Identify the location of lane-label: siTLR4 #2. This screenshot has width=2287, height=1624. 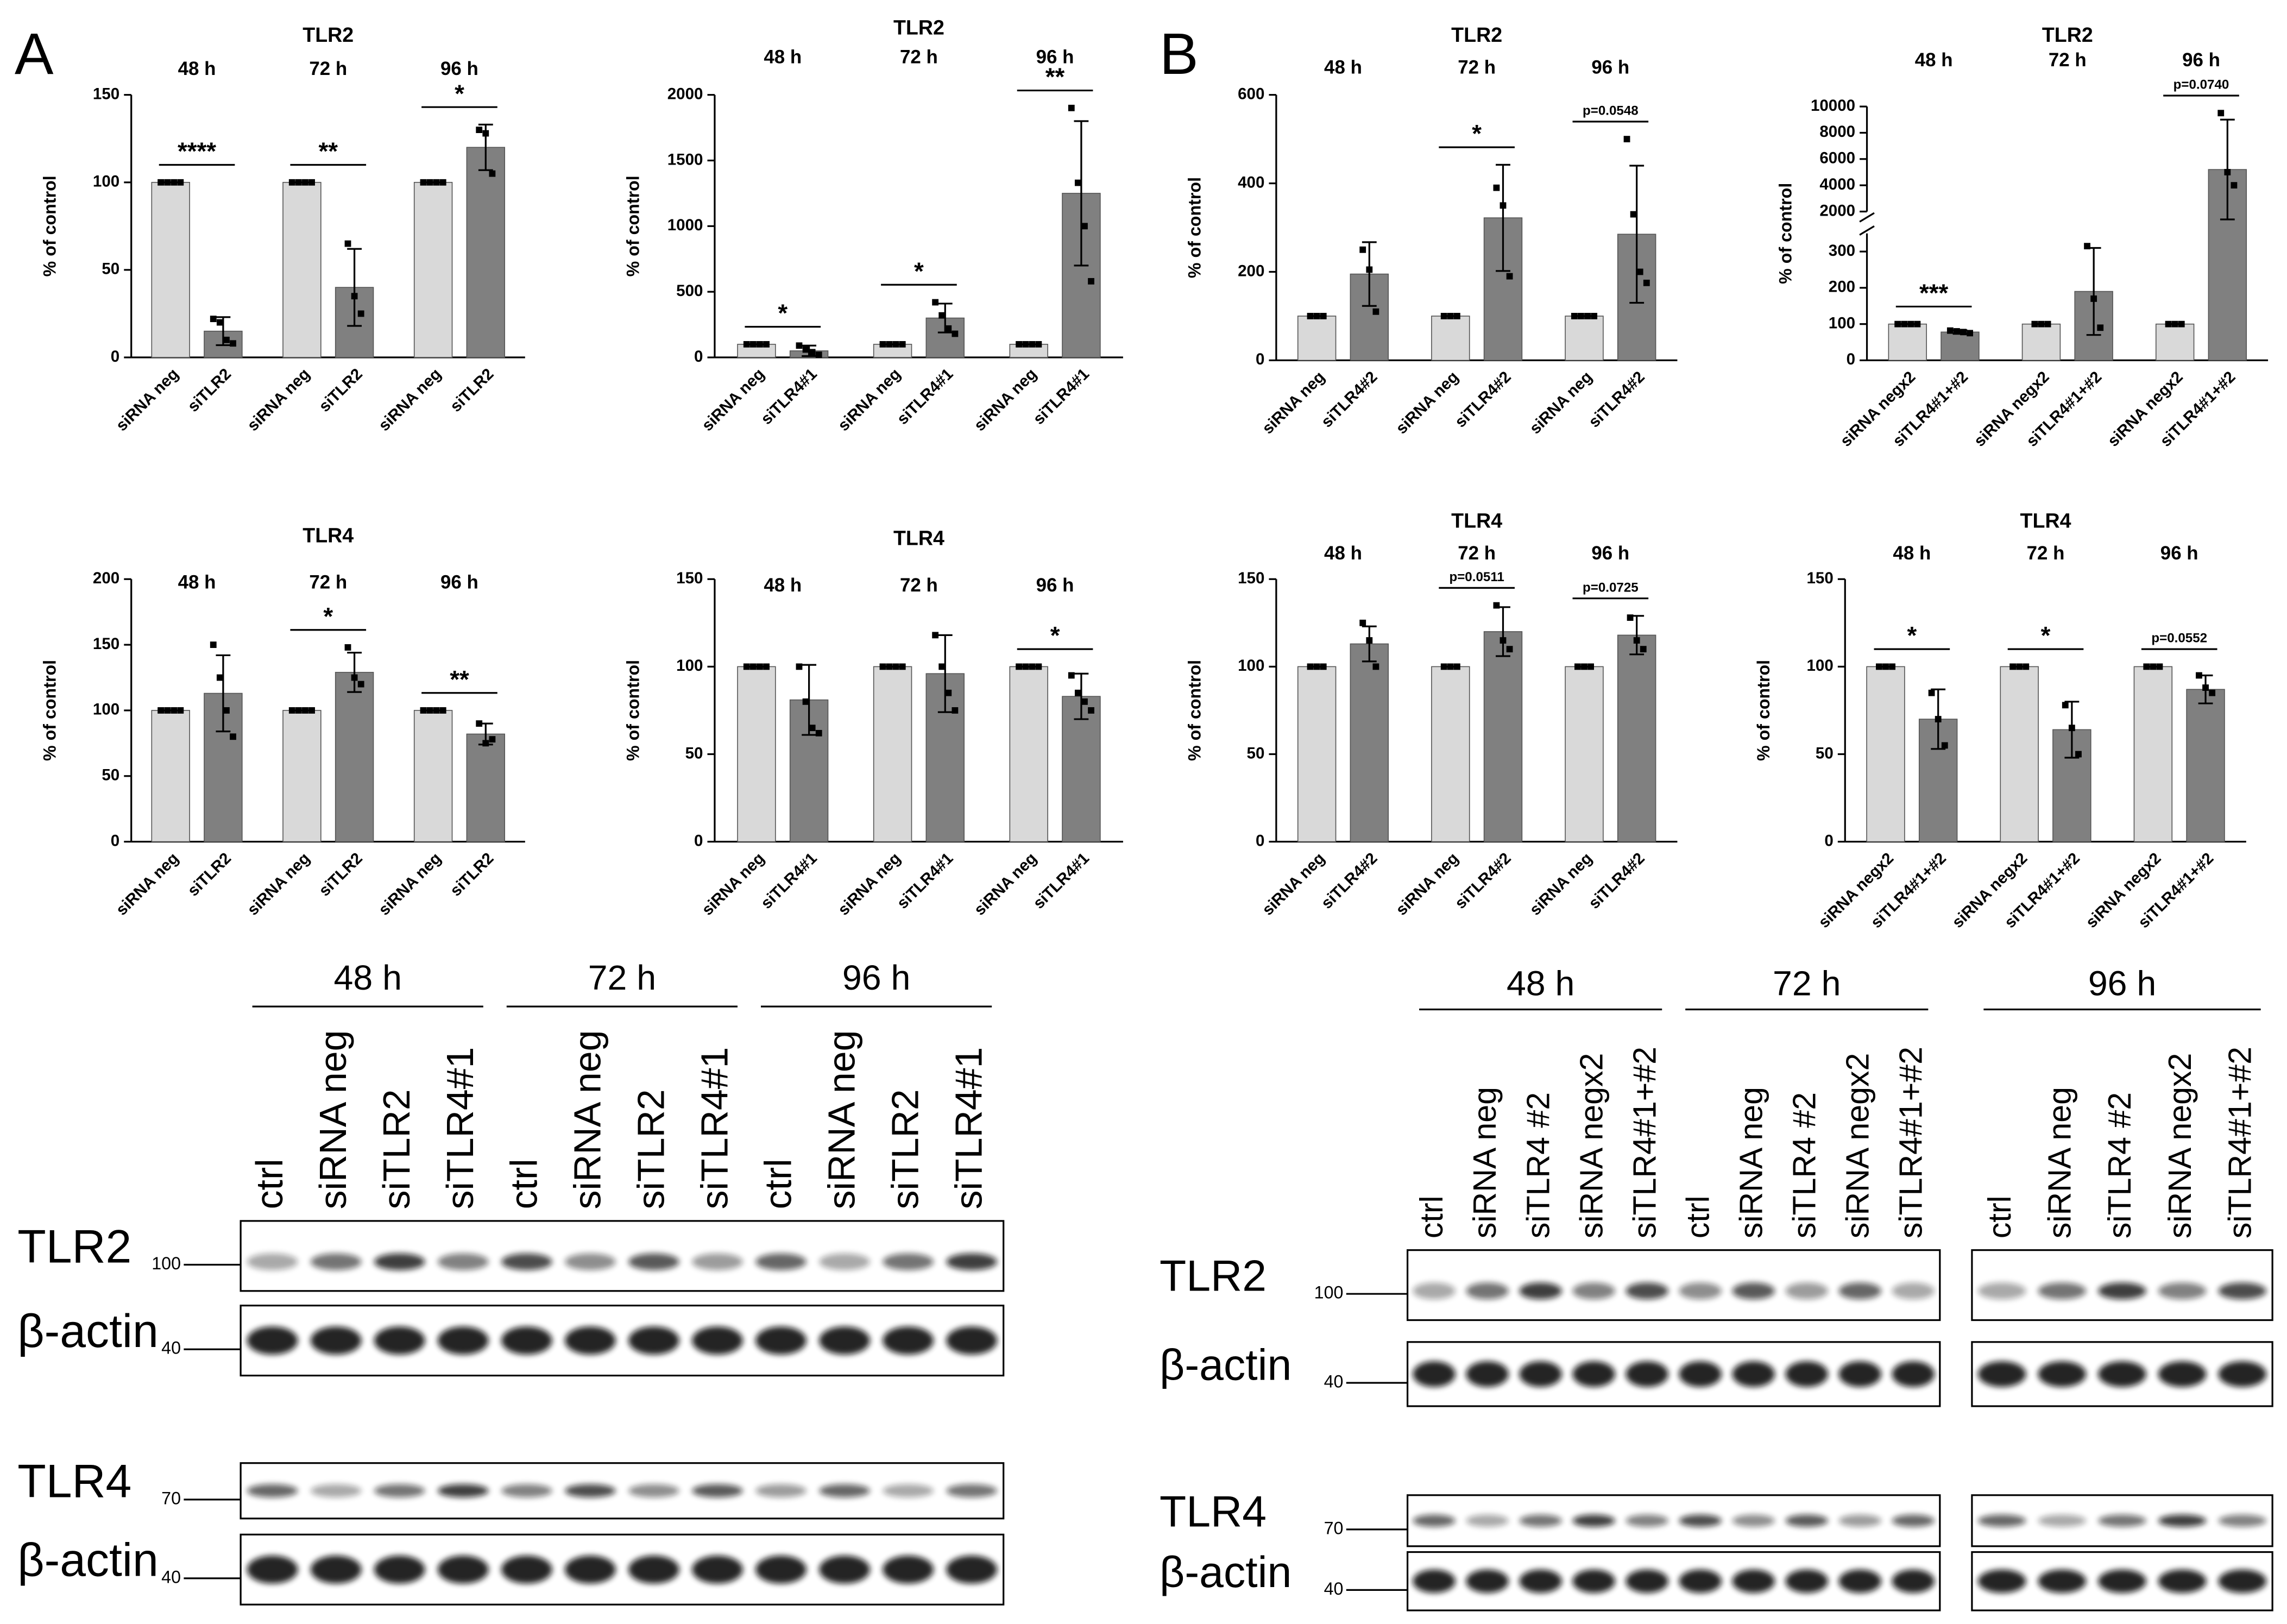
(1804, 1165).